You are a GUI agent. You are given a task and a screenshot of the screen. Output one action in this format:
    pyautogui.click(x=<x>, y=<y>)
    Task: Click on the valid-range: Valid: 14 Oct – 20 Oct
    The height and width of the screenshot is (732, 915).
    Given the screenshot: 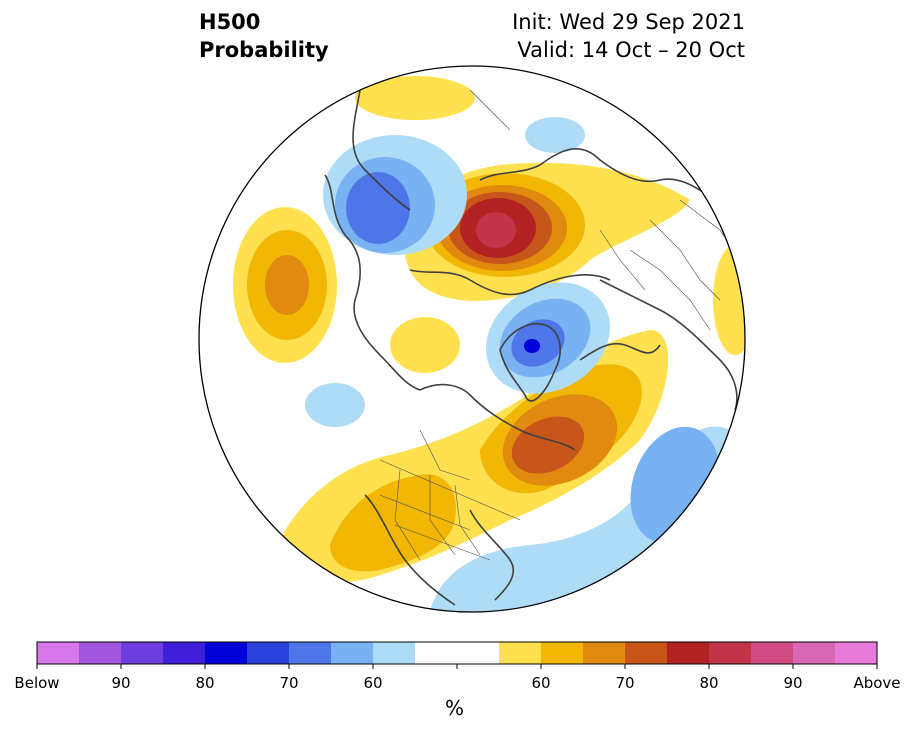 What is the action you would take?
    pyautogui.click(x=631, y=50)
    